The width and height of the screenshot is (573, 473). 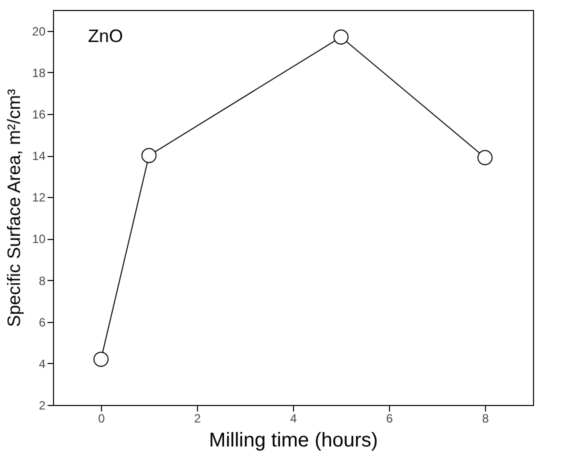 What do you see at coordinates (42, 281) in the screenshot?
I see `y-tick-label: 8` at bounding box center [42, 281].